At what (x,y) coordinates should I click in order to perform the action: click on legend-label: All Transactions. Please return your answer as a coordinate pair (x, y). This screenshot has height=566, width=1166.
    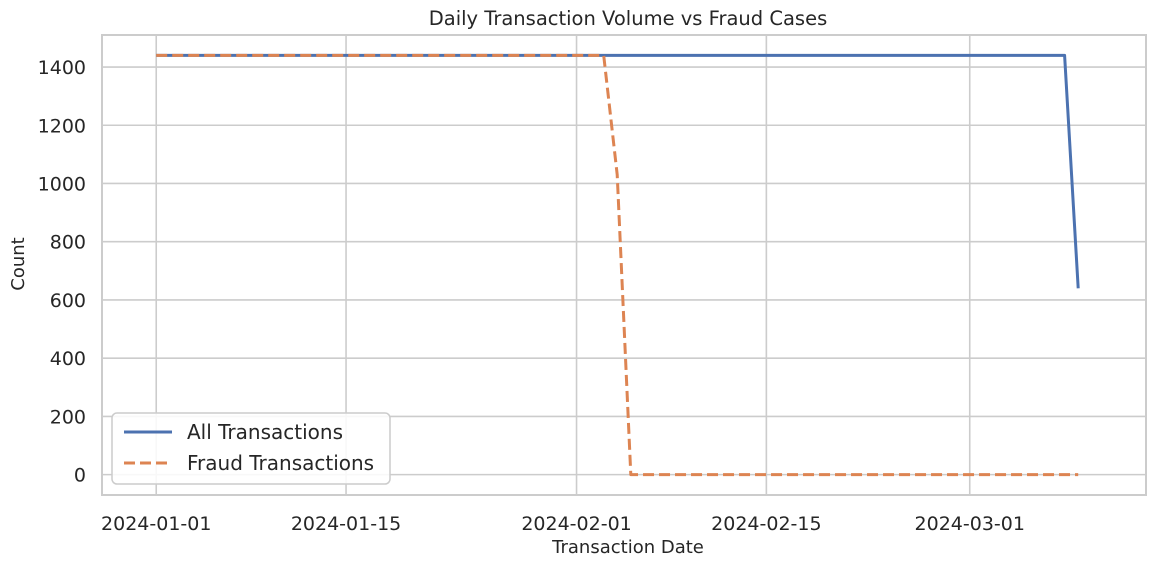
    Looking at the image, I should click on (265, 432).